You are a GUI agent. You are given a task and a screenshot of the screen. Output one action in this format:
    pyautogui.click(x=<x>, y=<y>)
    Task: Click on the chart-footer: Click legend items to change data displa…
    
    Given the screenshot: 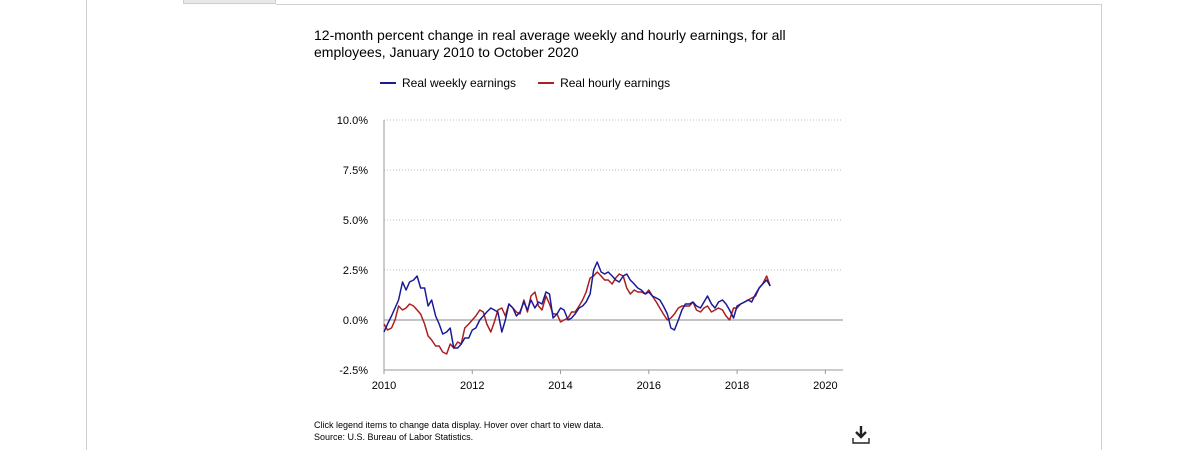 What is the action you would take?
    pyautogui.click(x=458, y=431)
    